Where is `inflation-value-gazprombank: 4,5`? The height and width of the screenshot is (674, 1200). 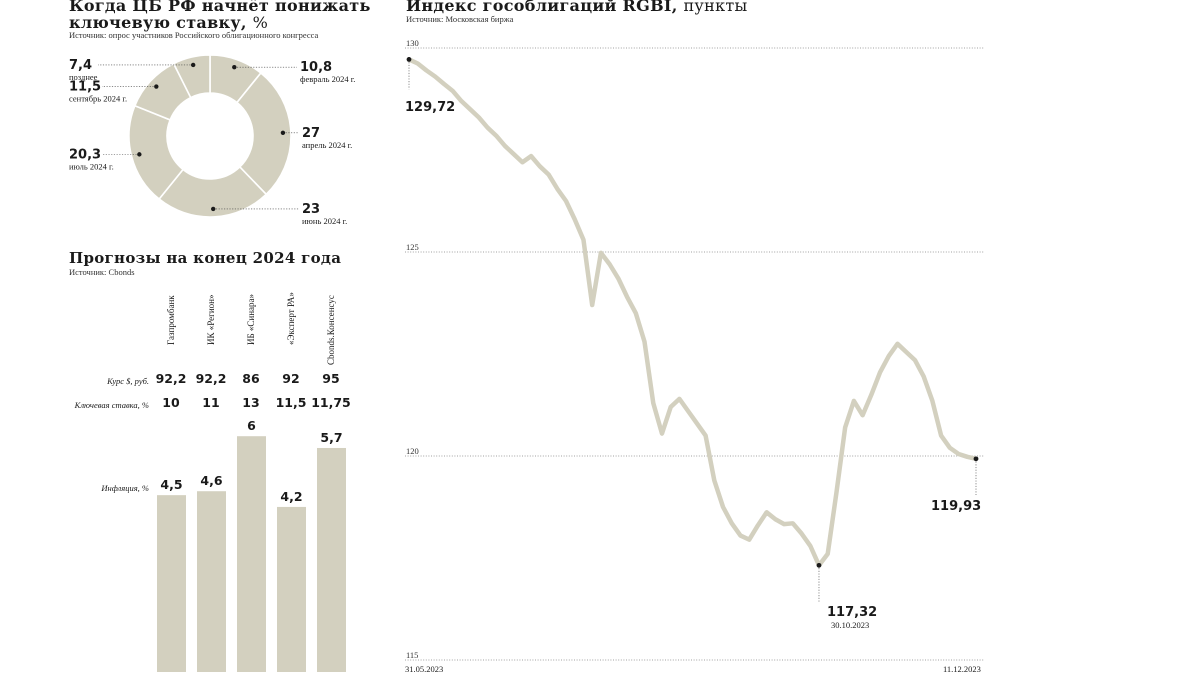
inflation-value-gazprombank: 4,5 is located at coordinates (171, 484).